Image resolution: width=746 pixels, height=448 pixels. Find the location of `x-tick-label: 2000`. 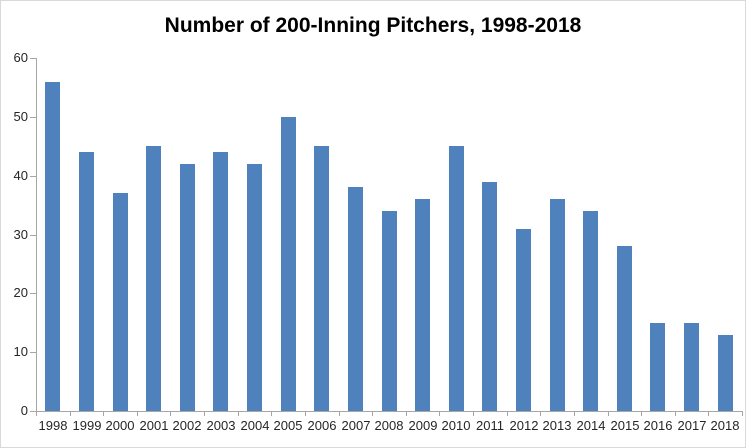

x-tick-label: 2000 is located at coordinates (120, 425).